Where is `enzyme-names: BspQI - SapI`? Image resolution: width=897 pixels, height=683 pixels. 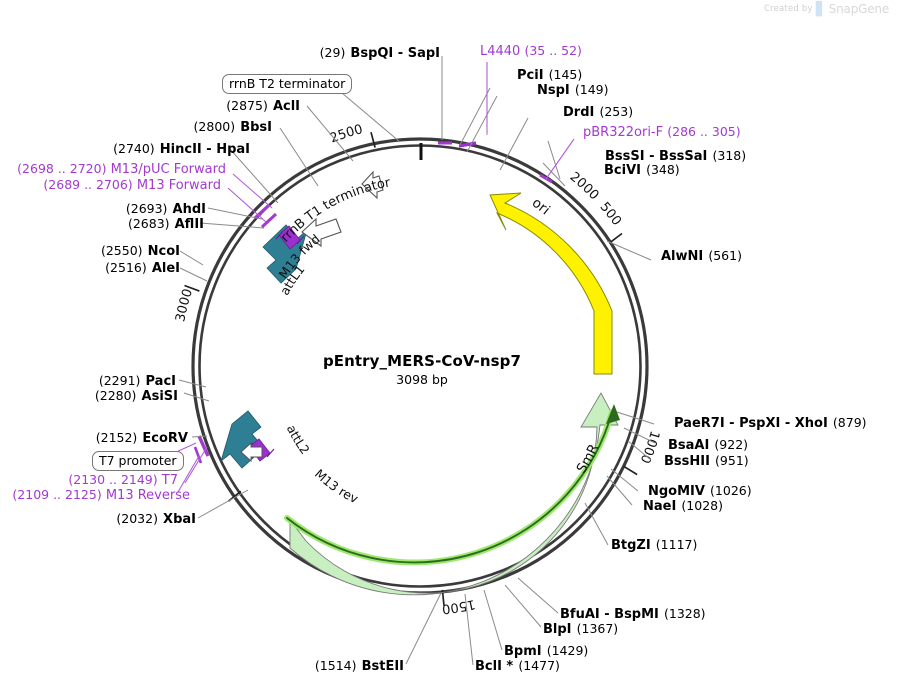
enzyme-names: BspQI - SapI is located at coordinates (395, 53).